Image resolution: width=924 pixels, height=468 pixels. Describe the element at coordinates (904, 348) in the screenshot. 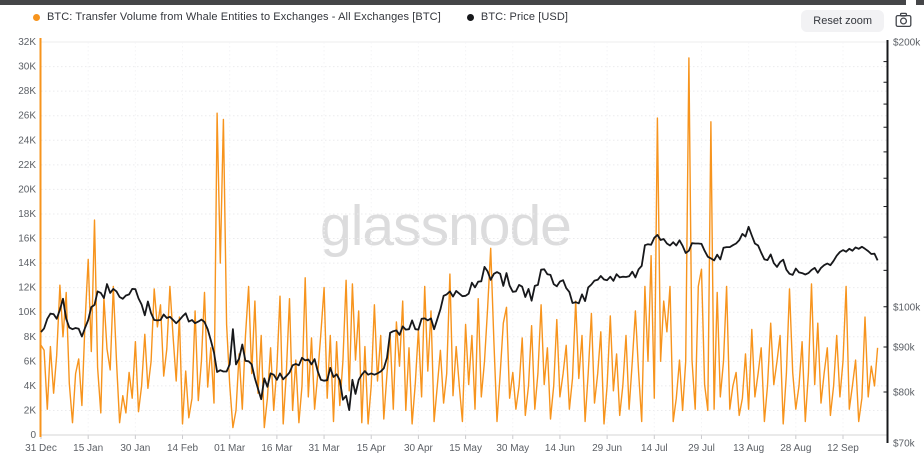

I see `right-axis-tick-label: $90k` at that location.